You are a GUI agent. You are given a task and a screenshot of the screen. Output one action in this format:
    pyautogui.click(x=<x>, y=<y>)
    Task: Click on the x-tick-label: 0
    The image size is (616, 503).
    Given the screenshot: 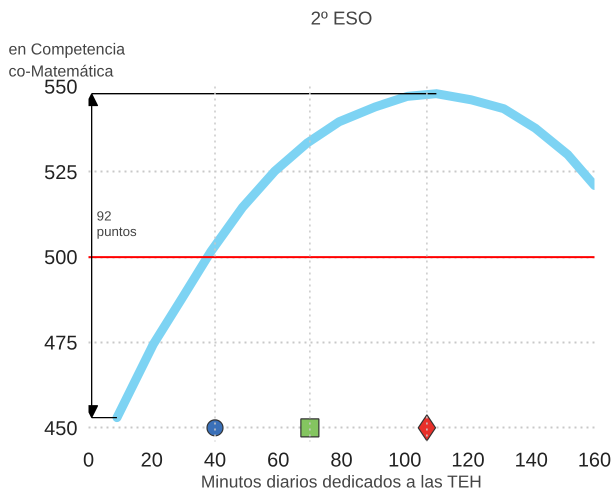 What is the action you would take?
    pyautogui.click(x=88, y=461)
    